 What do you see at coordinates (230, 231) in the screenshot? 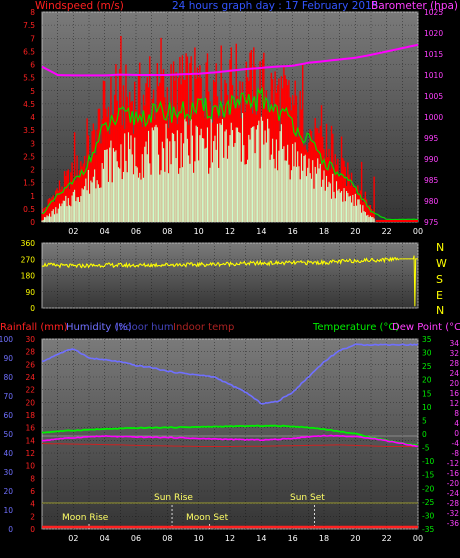
I see `wind-x-tick-label: 12` at bounding box center [230, 231].